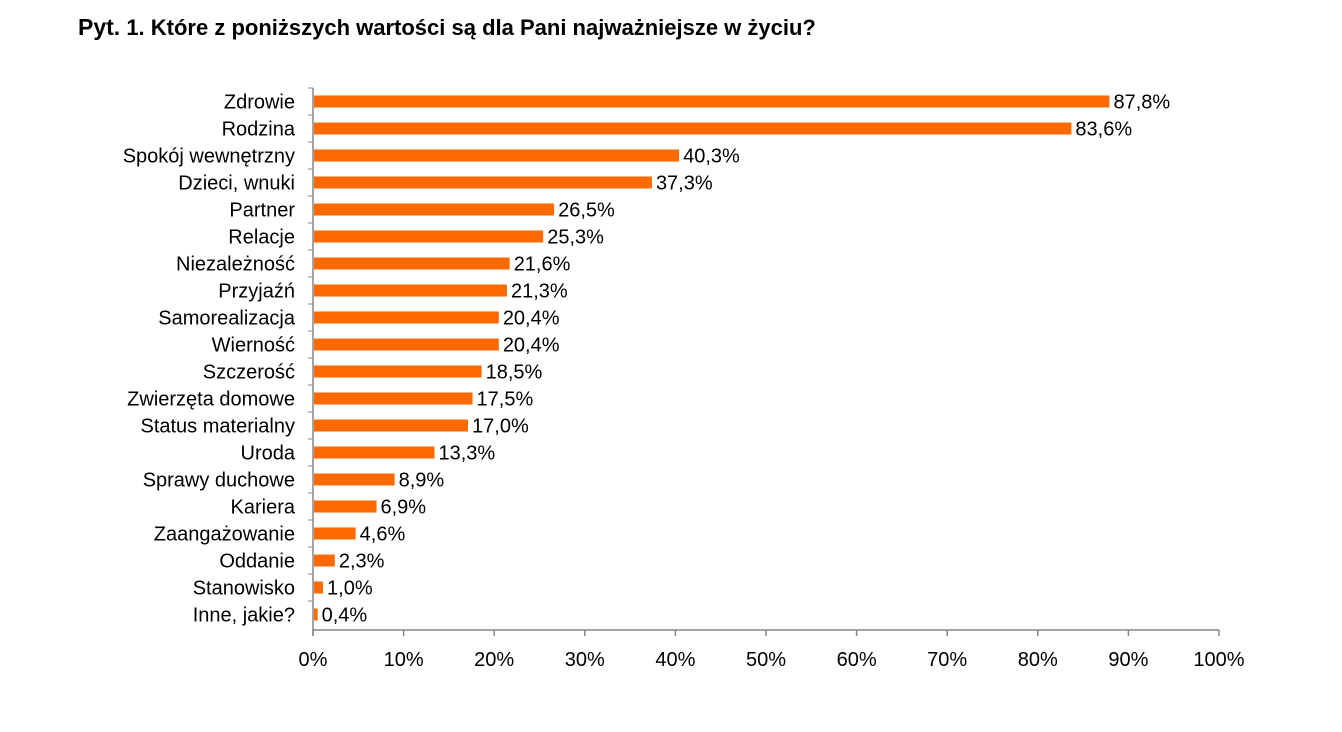 The width and height of the screenshot is (1342, 732). What do you see at coordinates (257, 562) in the screenshot?
I see `category-label: Oddanie` at bounding box center [257, 562].